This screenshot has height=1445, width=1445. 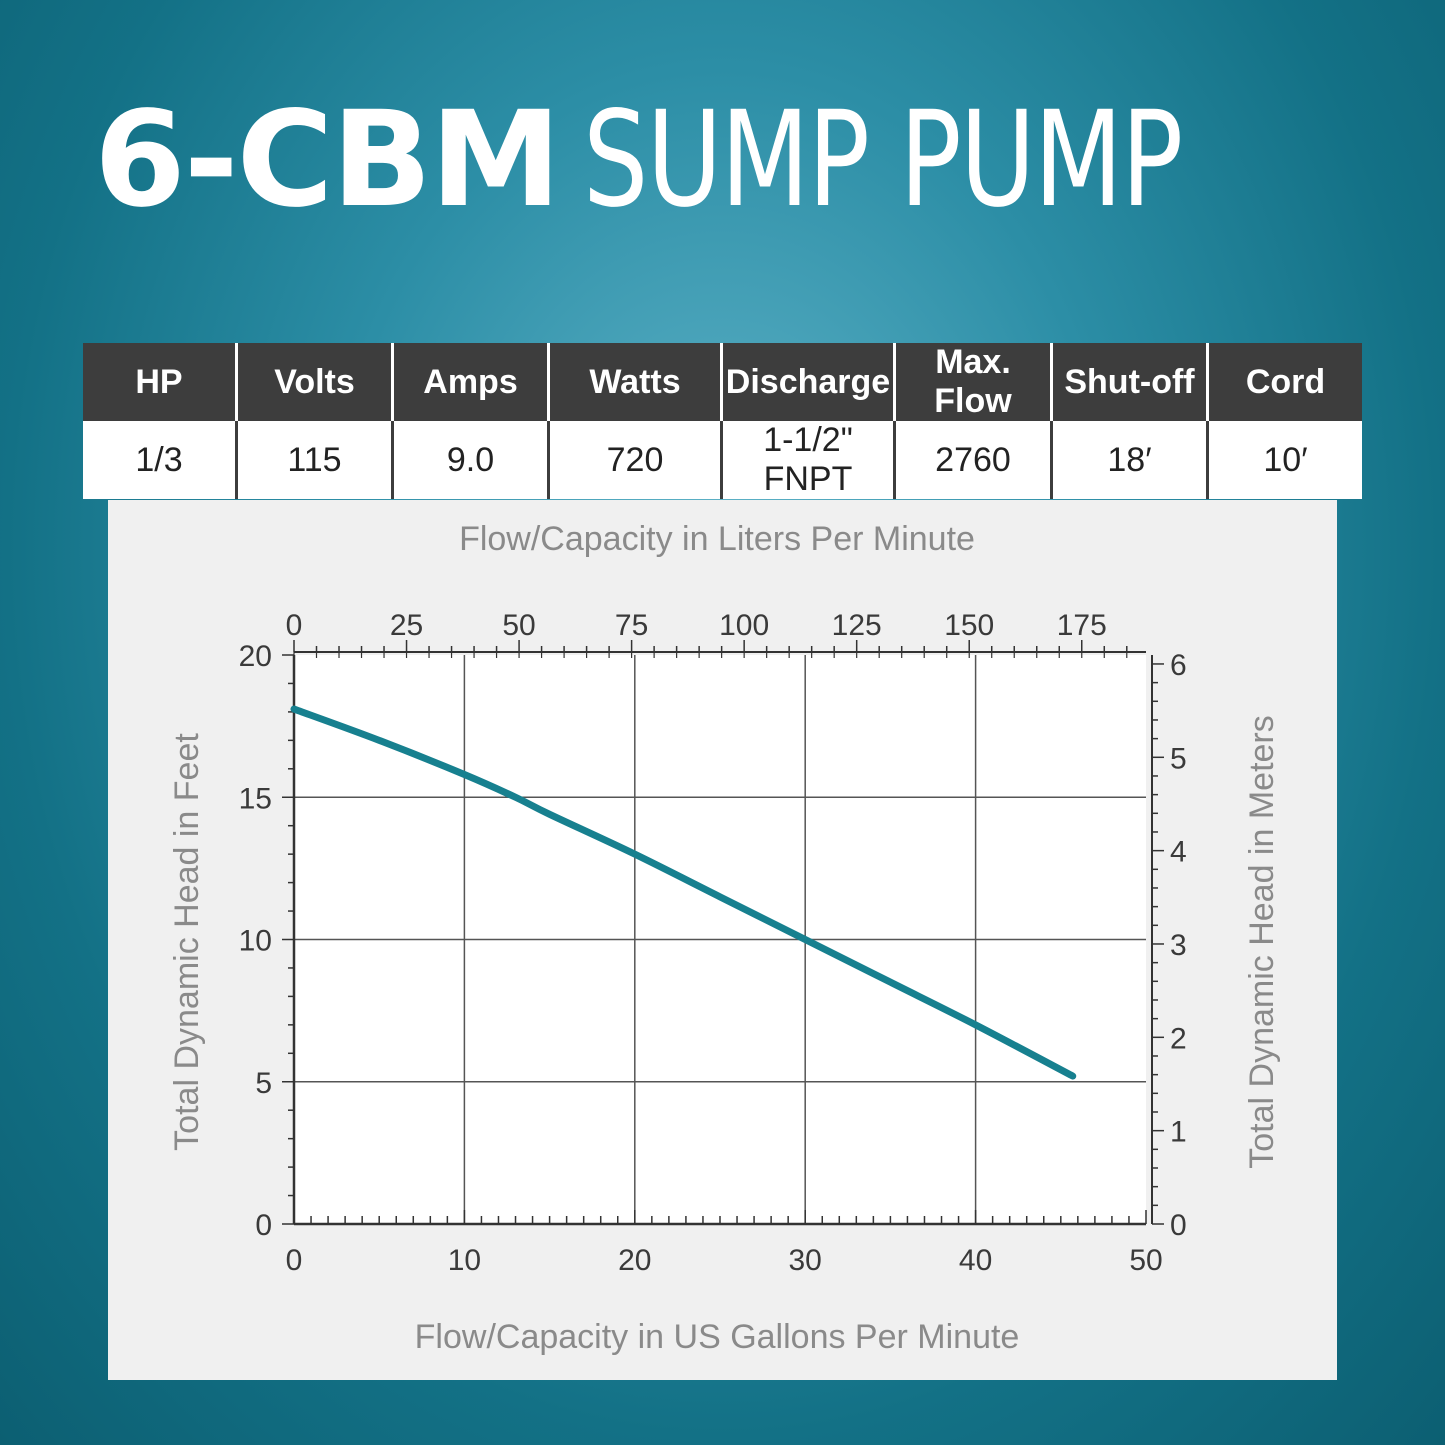 What do you see at coordinates (973, 382) in the screenshot?
I see `spec-header-max-flow: Max. Flow` at bounding box center [973, 382].